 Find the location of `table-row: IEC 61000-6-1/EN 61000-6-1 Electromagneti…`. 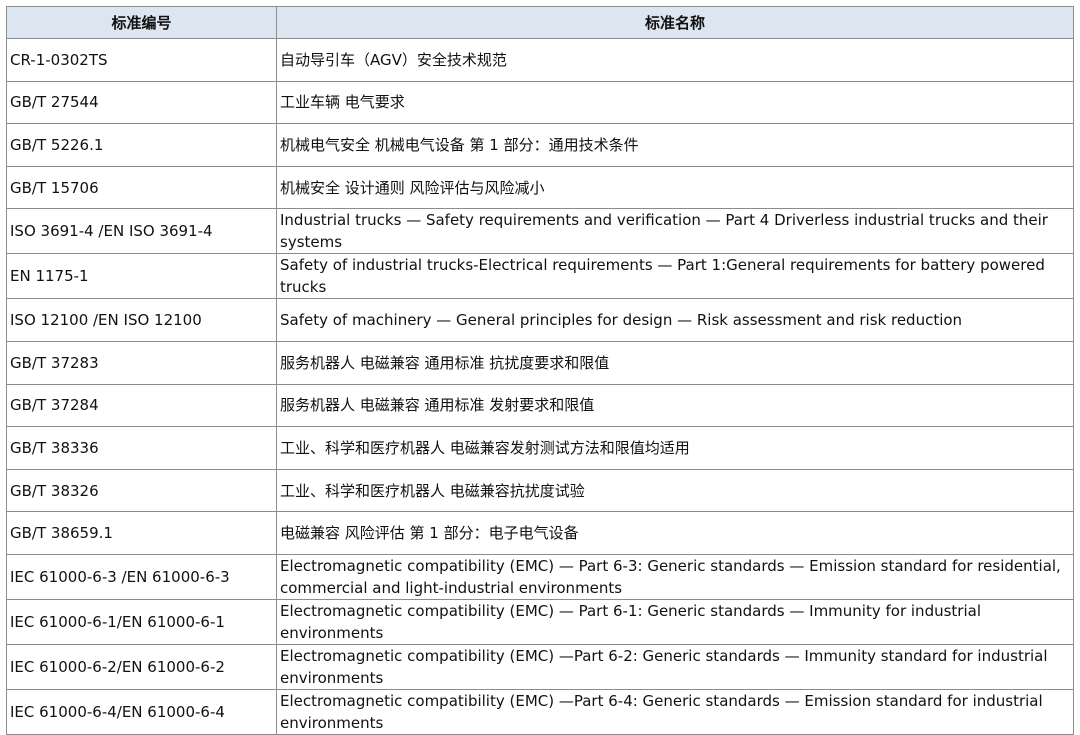

table-row: IEC 61000-6-1/EN 61000-6-1 Electromagneti… is located at coordinates (540, 621).